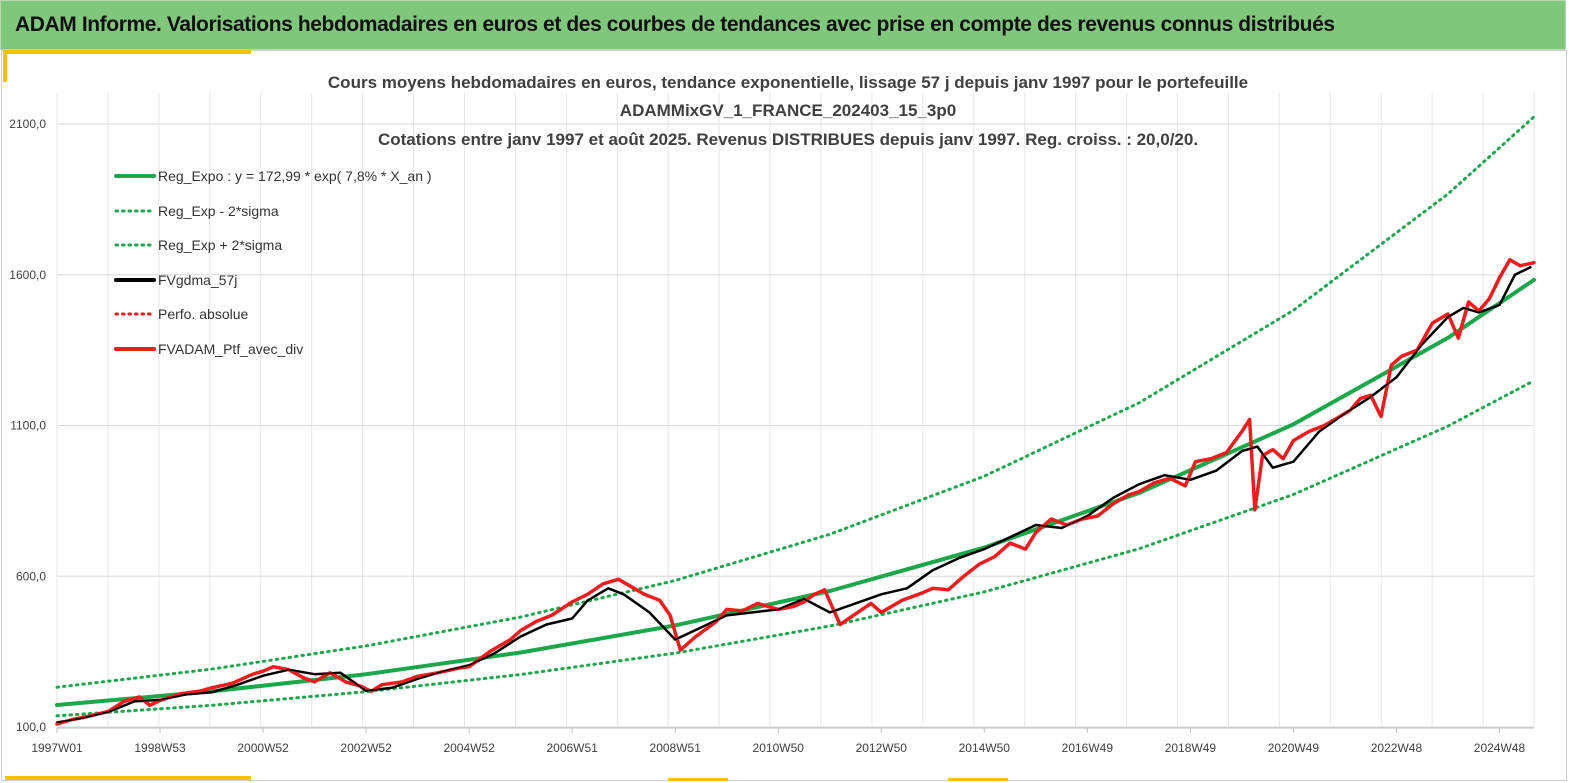  What do you see at coordinates (27, 275) in the screenshot?
I see `y-tick-label: 1600,0` at bounding box center [27, 275].